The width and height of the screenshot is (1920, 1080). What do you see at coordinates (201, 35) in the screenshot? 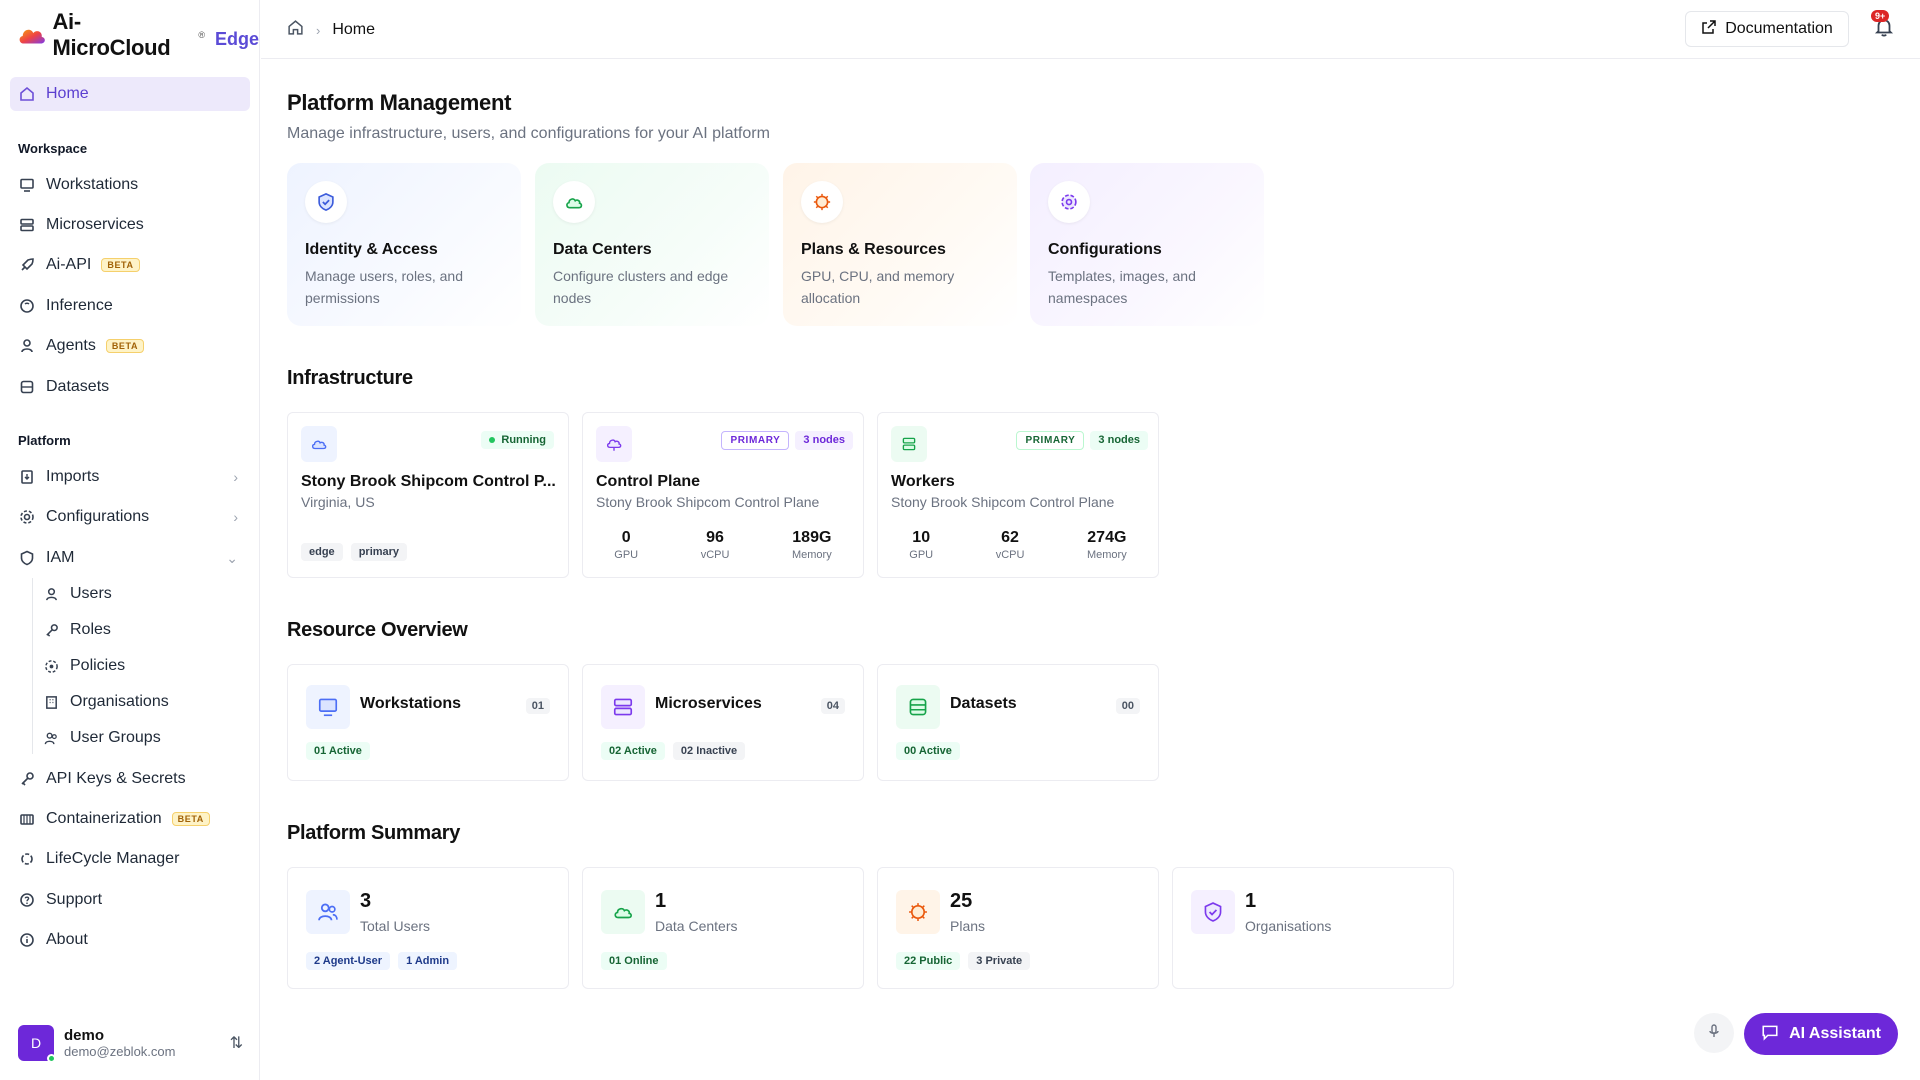
I see `trademark-sign: ®` at bounding box center [201, 35].